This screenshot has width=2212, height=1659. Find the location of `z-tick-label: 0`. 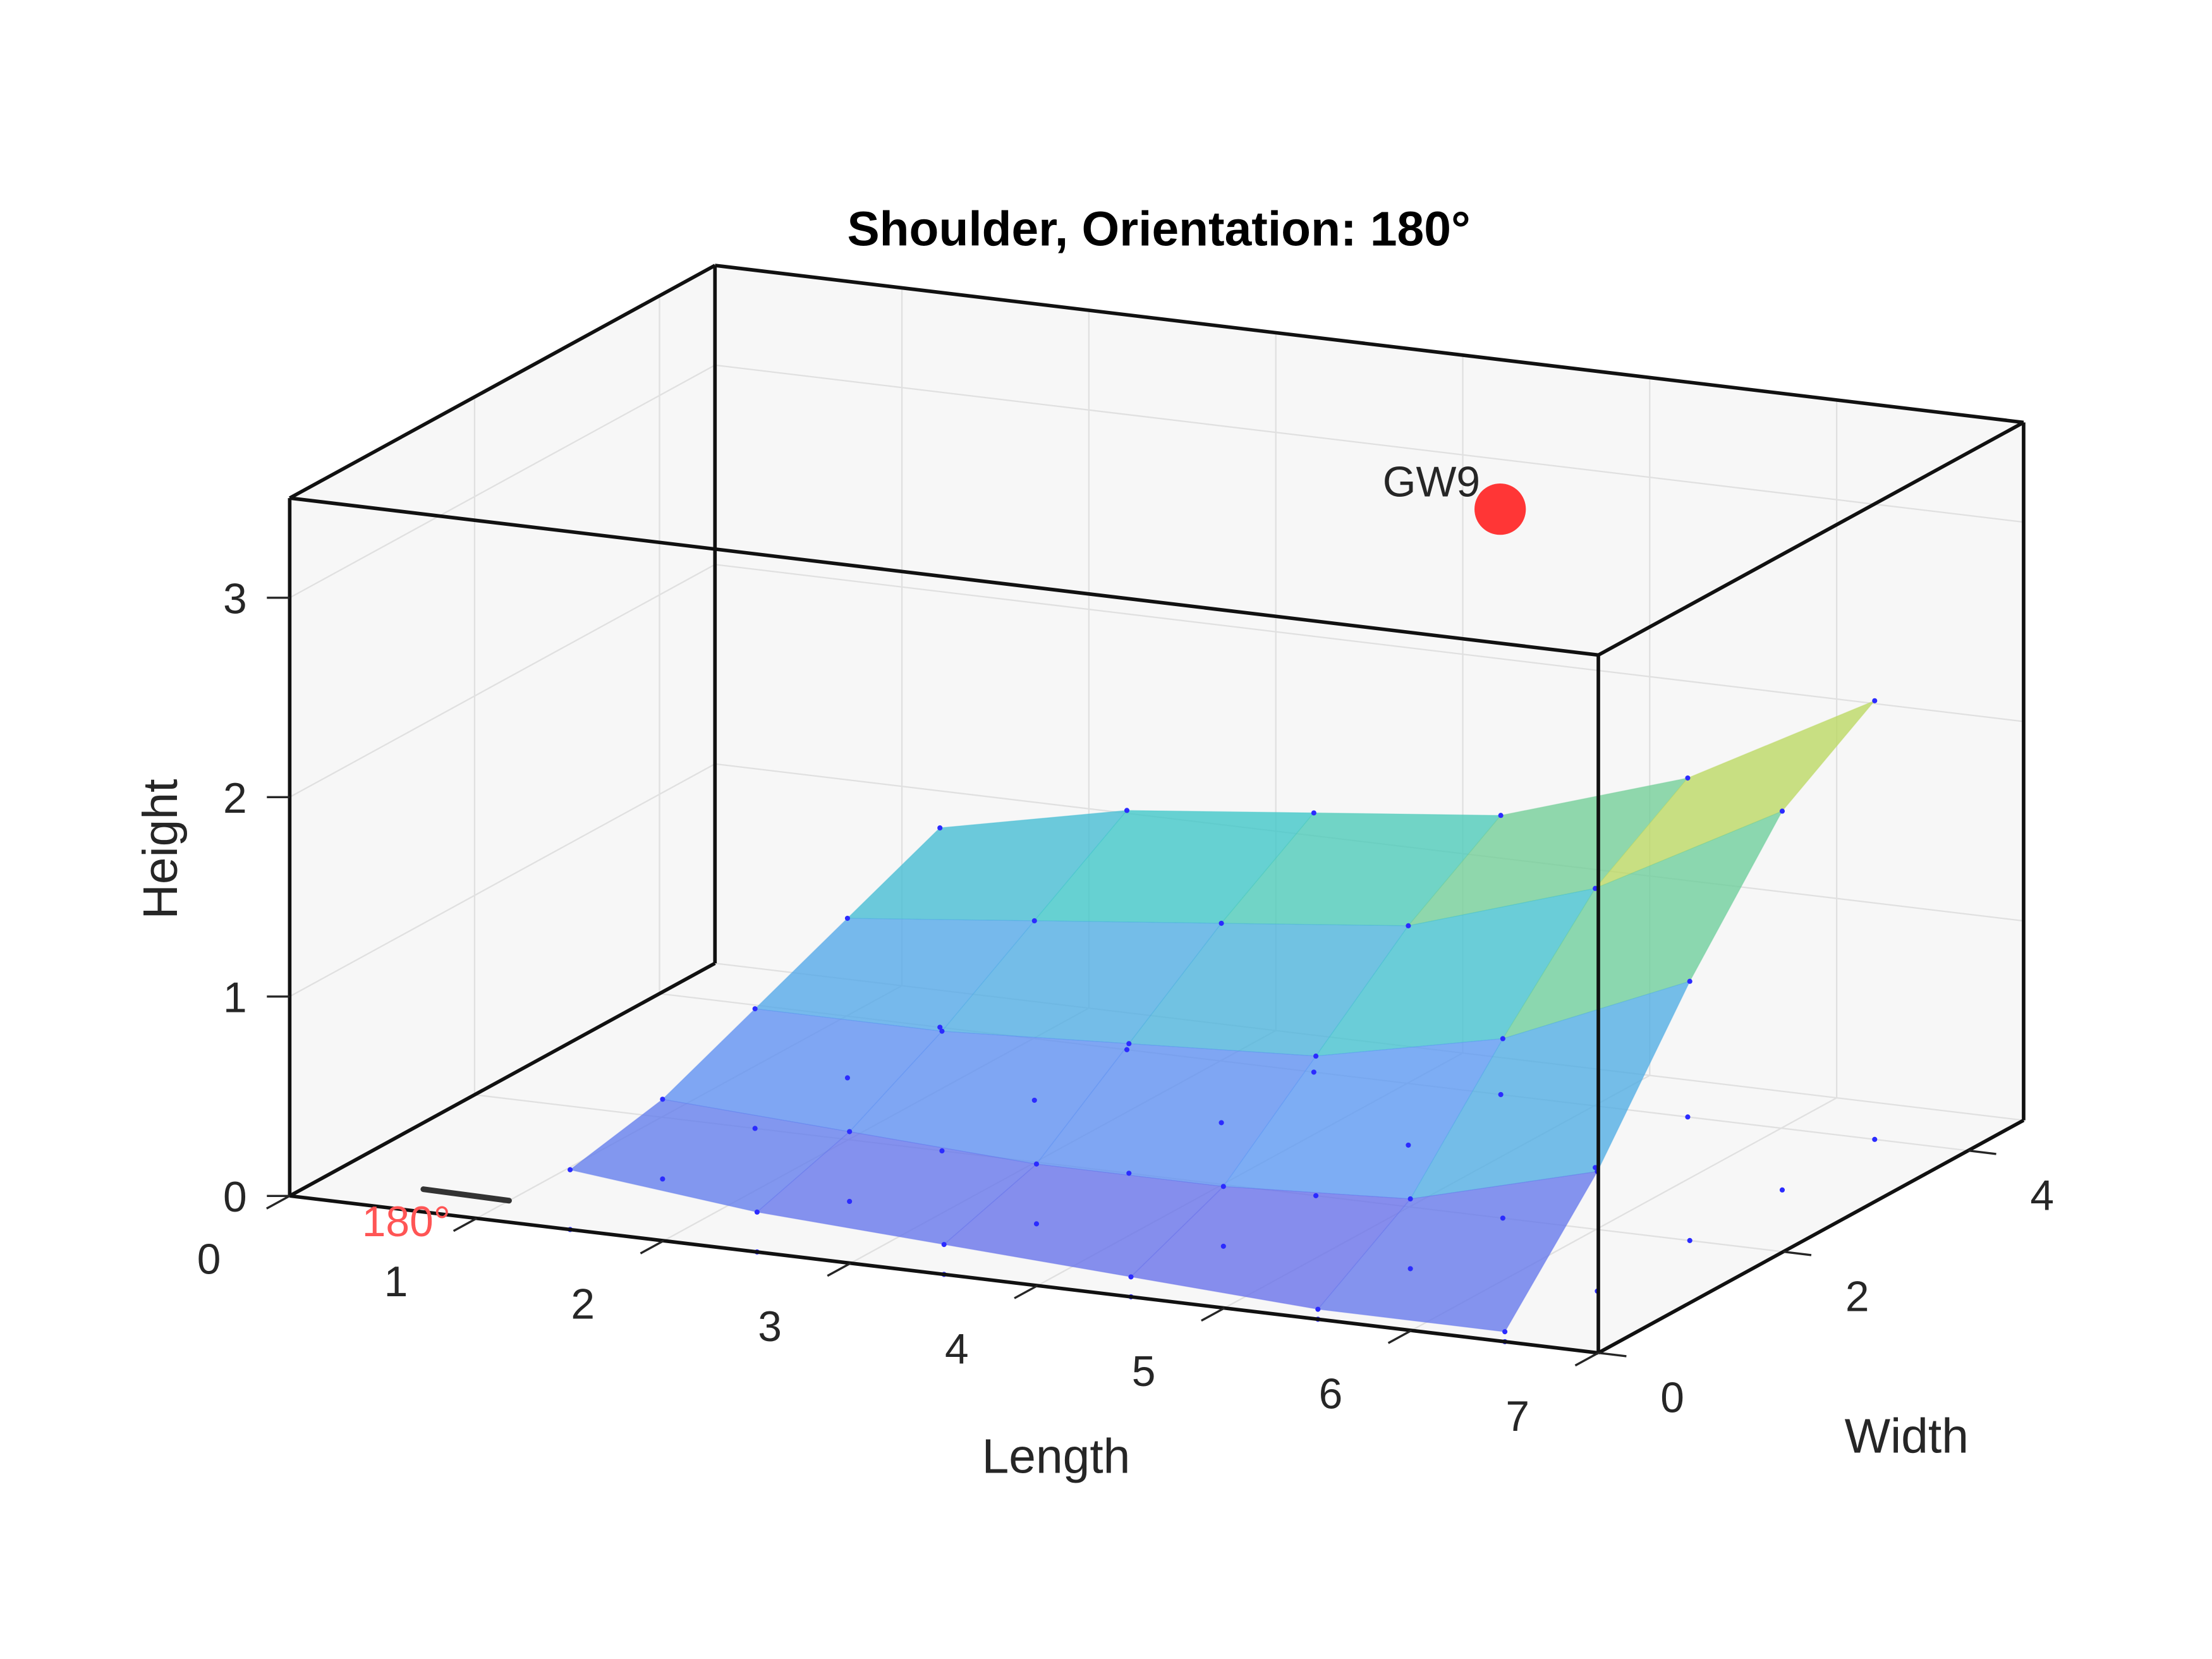

z-tick-label: 0 is located at coordinates (235, 1197).